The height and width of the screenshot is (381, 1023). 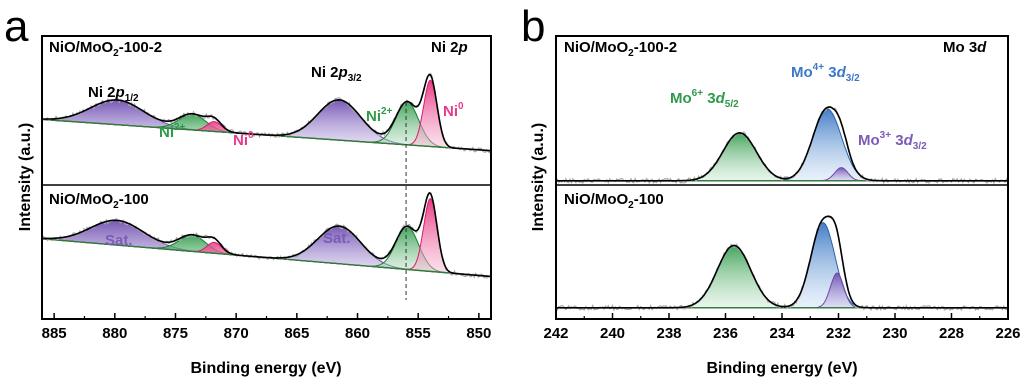 I want to click on x-tick-label-850: 850, so click(x=478, y=333).